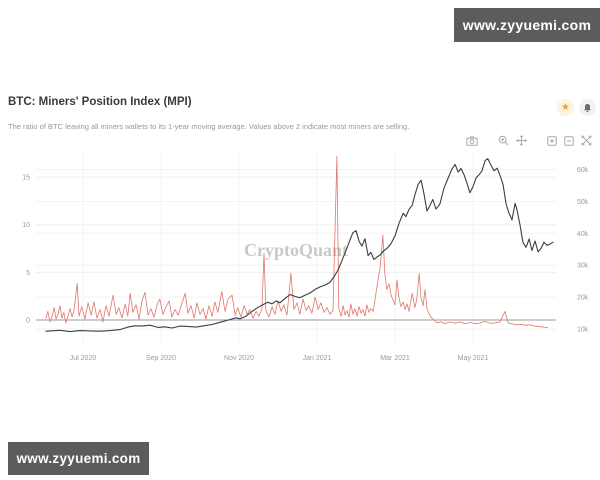 This screenshot has height=480, width=600. I want to click on site-watermark-bottom: www.zyyuemi.com, so click(78, 458).